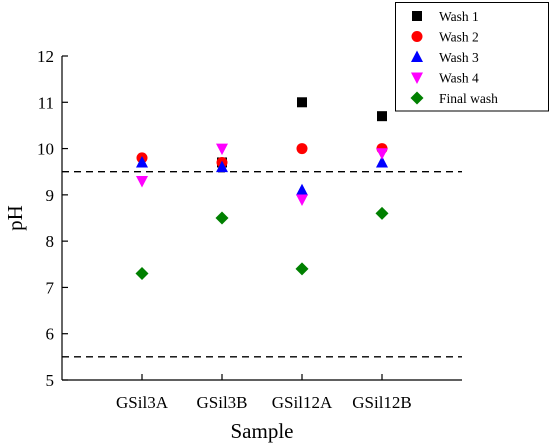 The height and width of the screenshot is (448, 550). What do you see at coordinates (50, 287) in the screenshot?
I see `y-tick-label: 7` at bounding box center [50, 287].